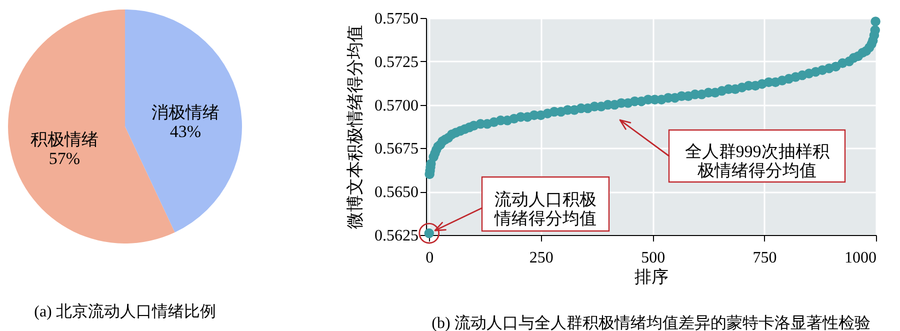 Image resolution: width=900 pixels, height=331 pixels. What do you see at coordinates (757, 161) in the screenshot?
I see `annotation: 全人群999次抽样积极情绪得分均值` at bounding box center [757, 161].